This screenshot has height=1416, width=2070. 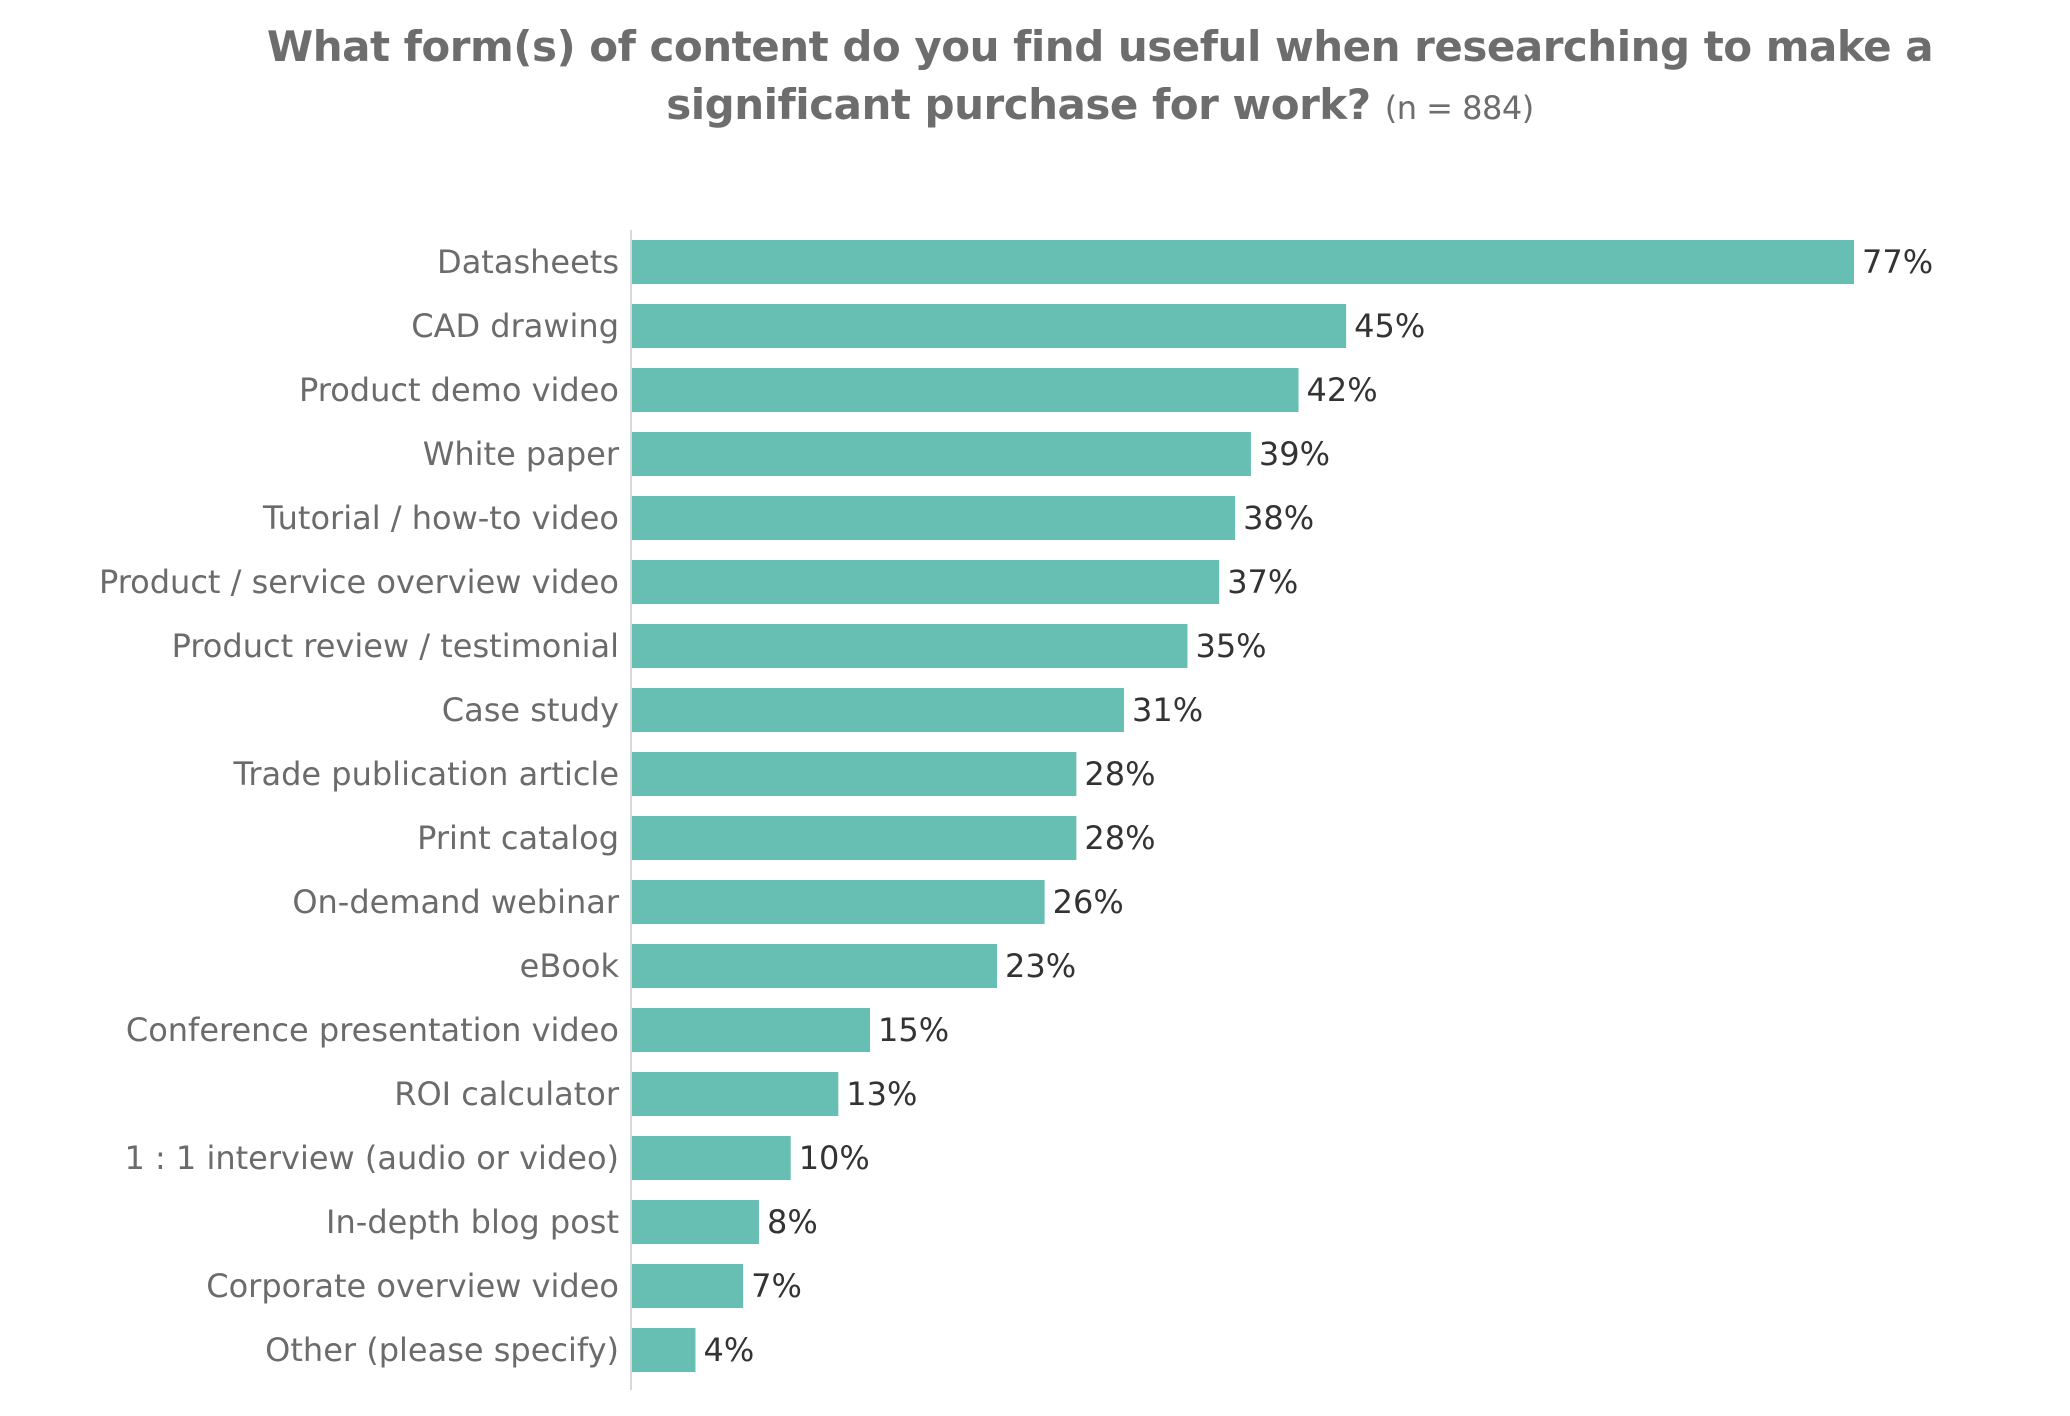 What do you see at coordinates (1167, 710) in the screenshot?
I see `data-label: 31%` at bounding box center [1167, 710].